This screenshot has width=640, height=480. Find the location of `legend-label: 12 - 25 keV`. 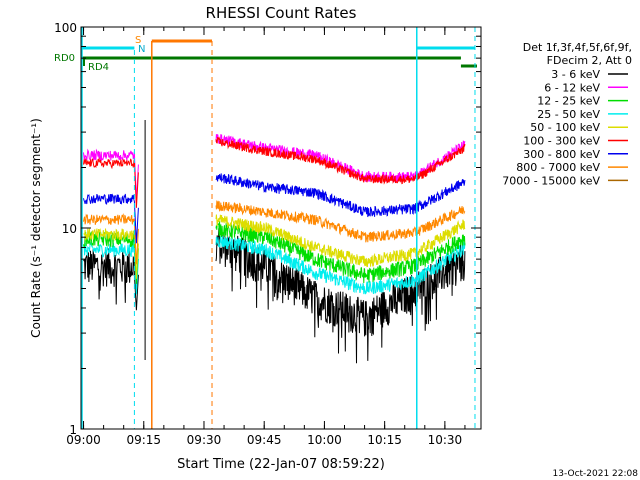

legend-label: 12 - 25 keV is located at coordinates (568, 101).